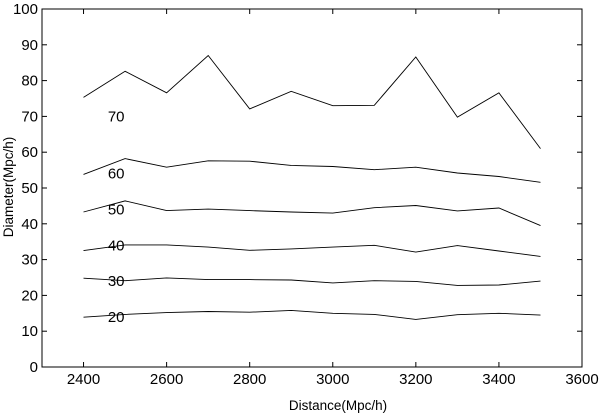 This screenshot has width=600, height=415. What do you see at coordinates (249, 379) in the screenshot?
I see `x-tick-label: 2800` at bounding box center [249, 379].